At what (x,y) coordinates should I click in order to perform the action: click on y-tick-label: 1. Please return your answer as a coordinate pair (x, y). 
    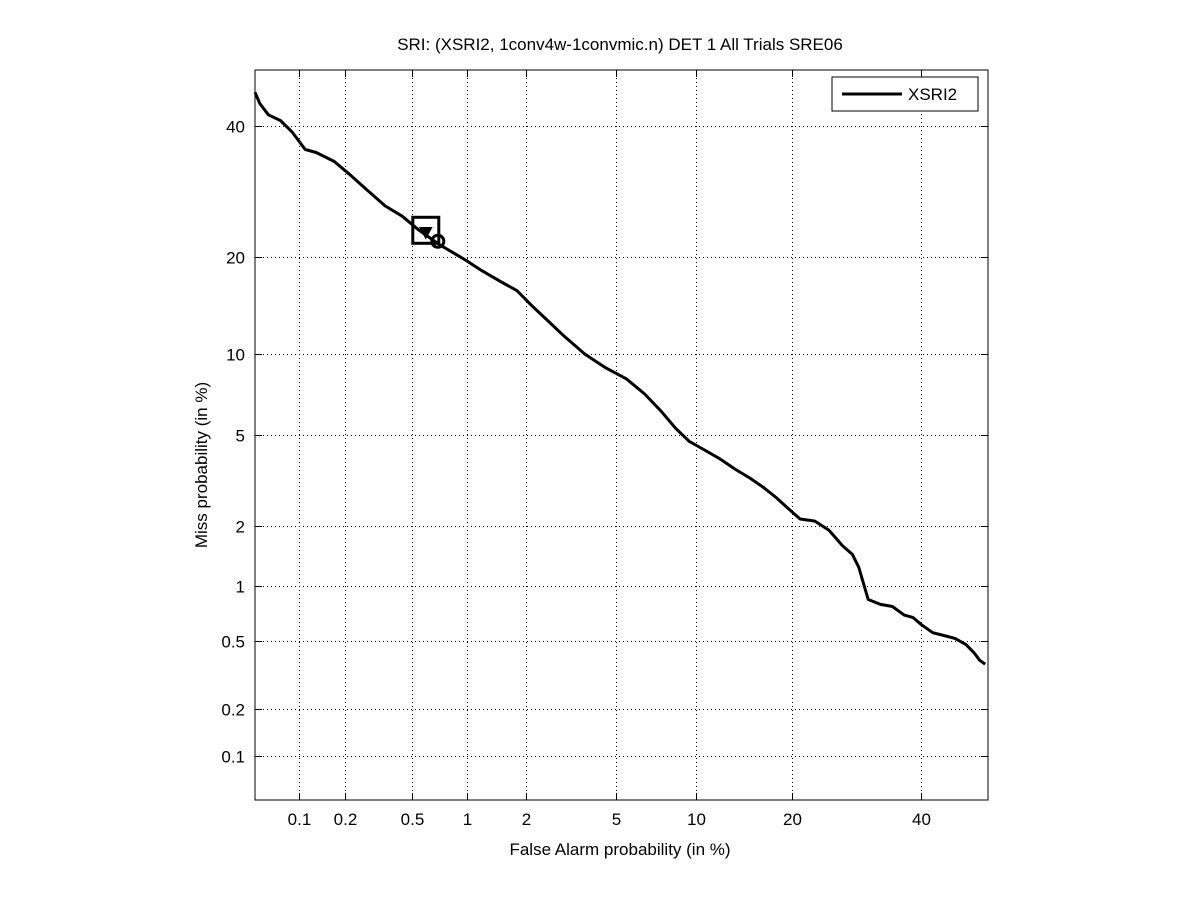
    Looking at the image, I should click on (240, 587).